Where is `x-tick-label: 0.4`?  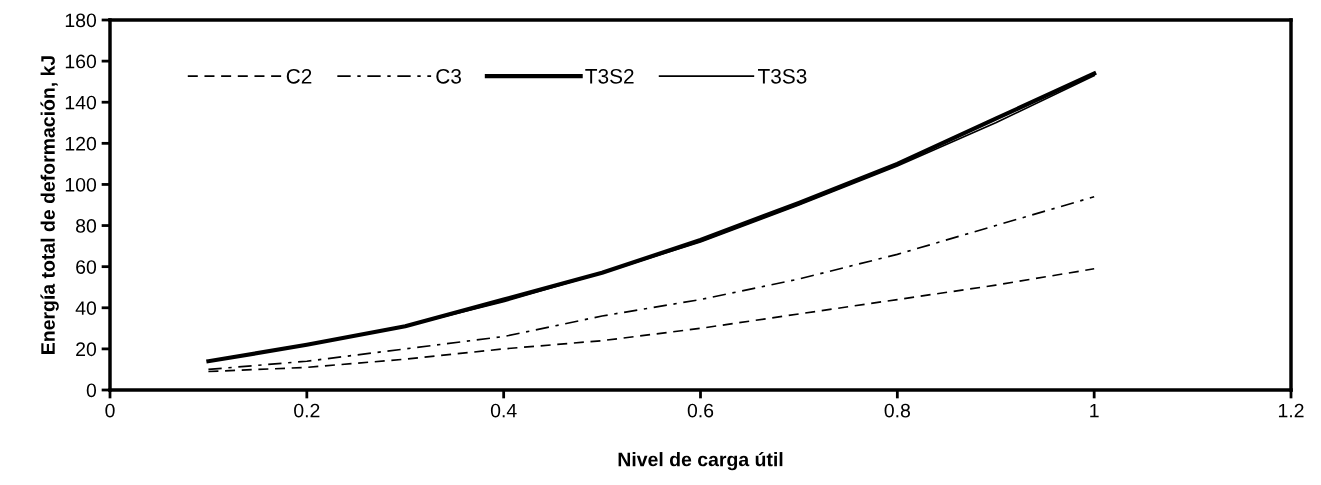
x-tick-label: 0.4 is located at coordinates (503, 410).